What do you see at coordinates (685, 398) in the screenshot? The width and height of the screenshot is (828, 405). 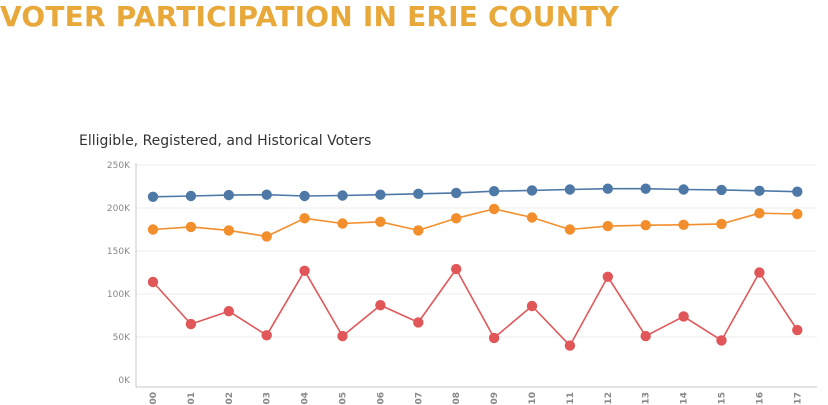 I see `x-tick-label: '14` at bounding box center [685, 398].